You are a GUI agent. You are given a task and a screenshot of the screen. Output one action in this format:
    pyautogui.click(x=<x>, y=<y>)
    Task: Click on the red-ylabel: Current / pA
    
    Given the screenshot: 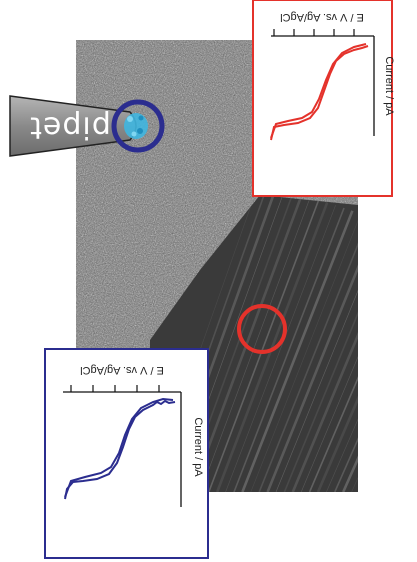 What is the action you would take?
    pyautogui.click(x=389, y=86)
    